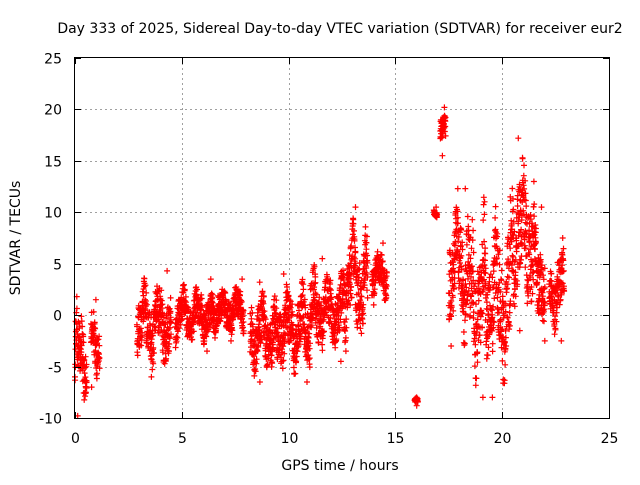 This screenshot has height=485, width=640. What do you see at coordinates (396, 439) in the screenshot?
I see `x-tick-label: 15` at bounding box center [396, 439].